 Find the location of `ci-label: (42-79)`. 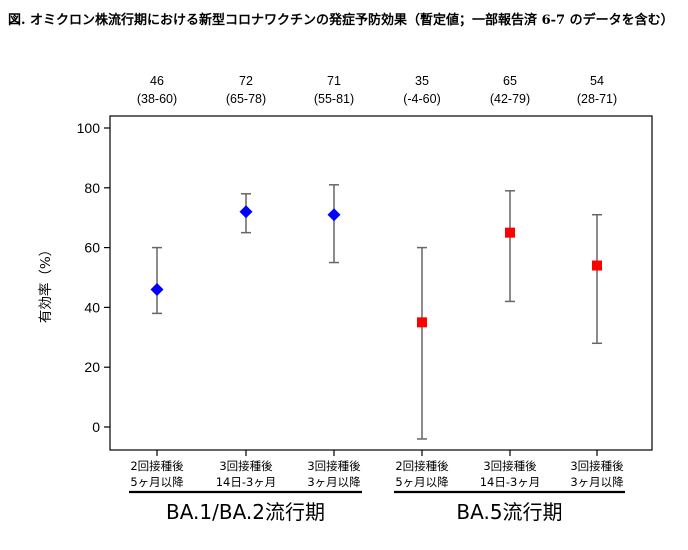

ci-label: (42-79) is located at coordinates (510, 99).